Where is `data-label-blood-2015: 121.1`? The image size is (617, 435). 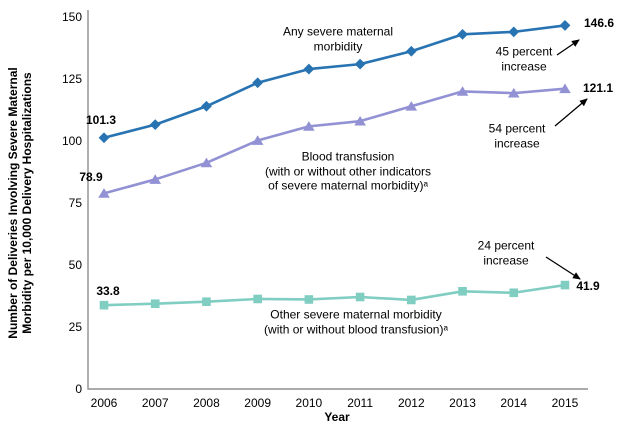
data-label-blood-2015: 121.1 is located at coordinates (598, 88).